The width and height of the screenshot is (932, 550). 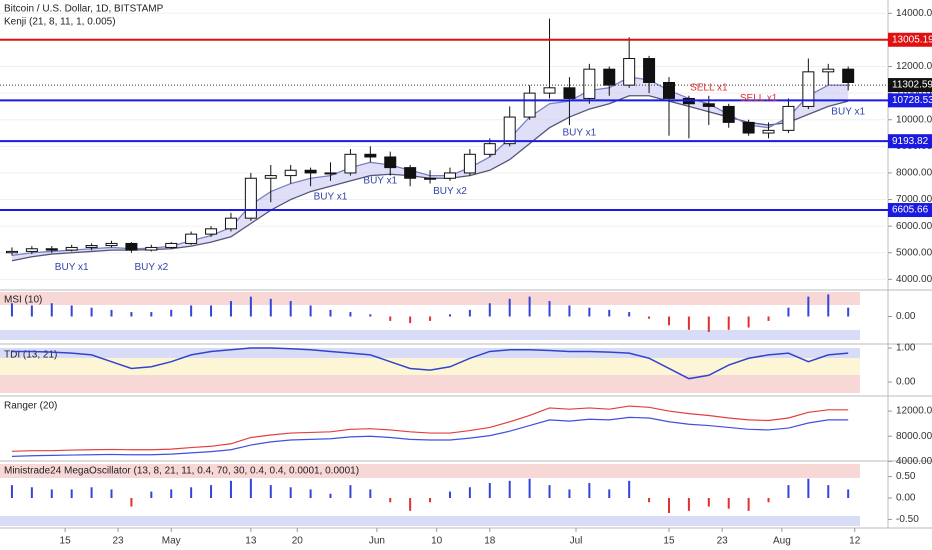 I want to click on pane-title: TDI (13, 21), so click(x=30, y=355).